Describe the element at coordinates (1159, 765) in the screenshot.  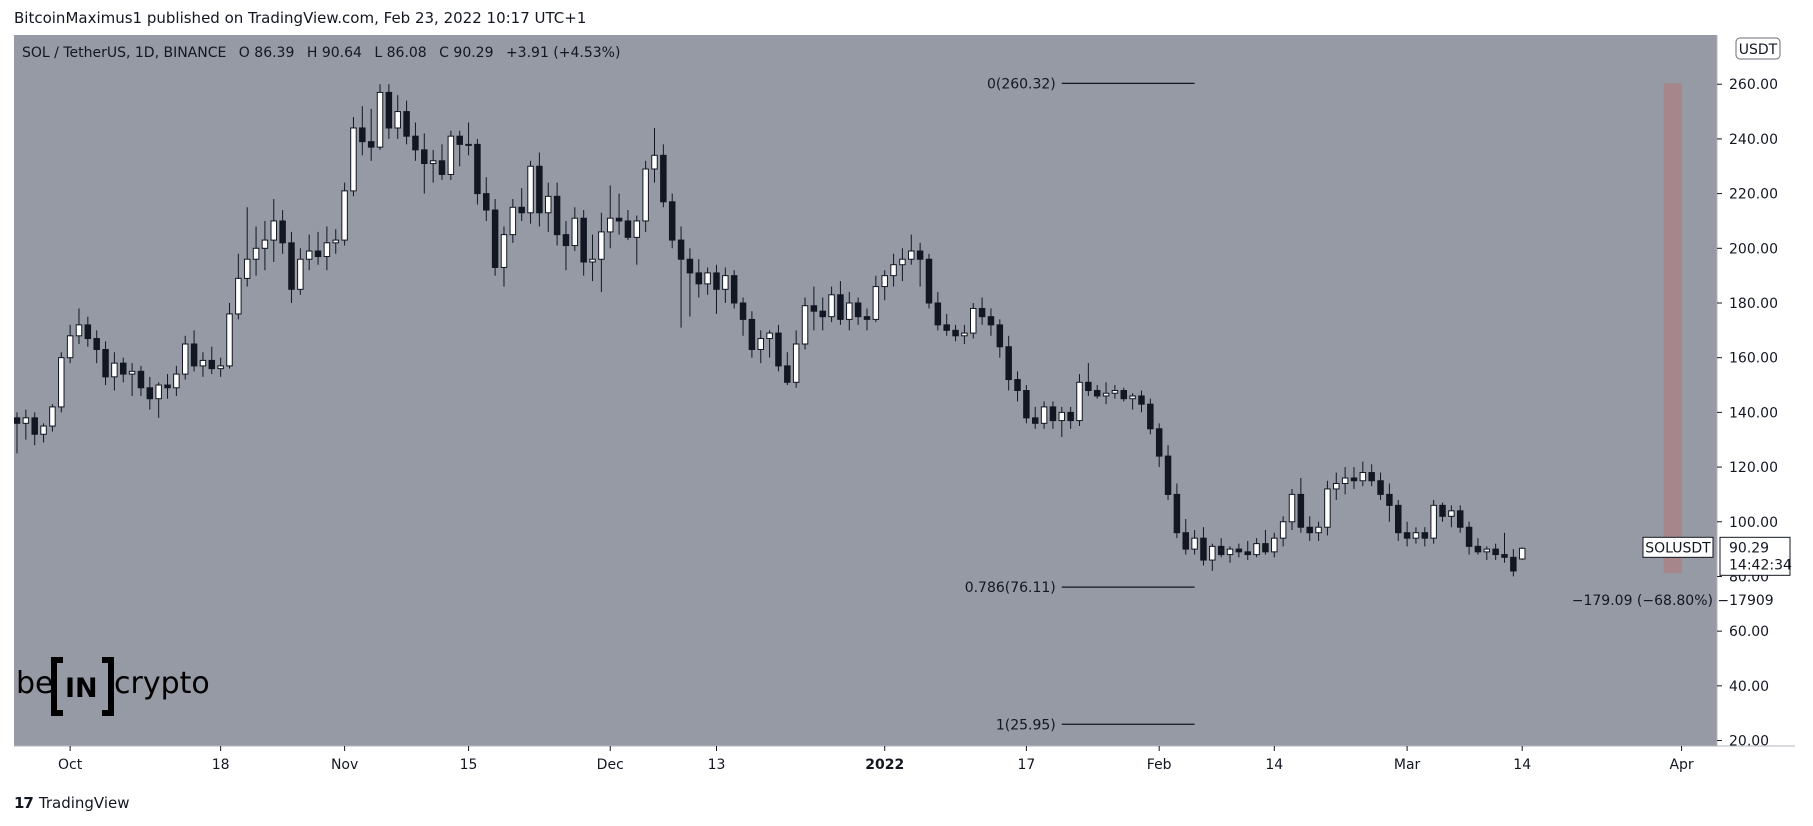
I see `time-tick-label: Feb` at that location.